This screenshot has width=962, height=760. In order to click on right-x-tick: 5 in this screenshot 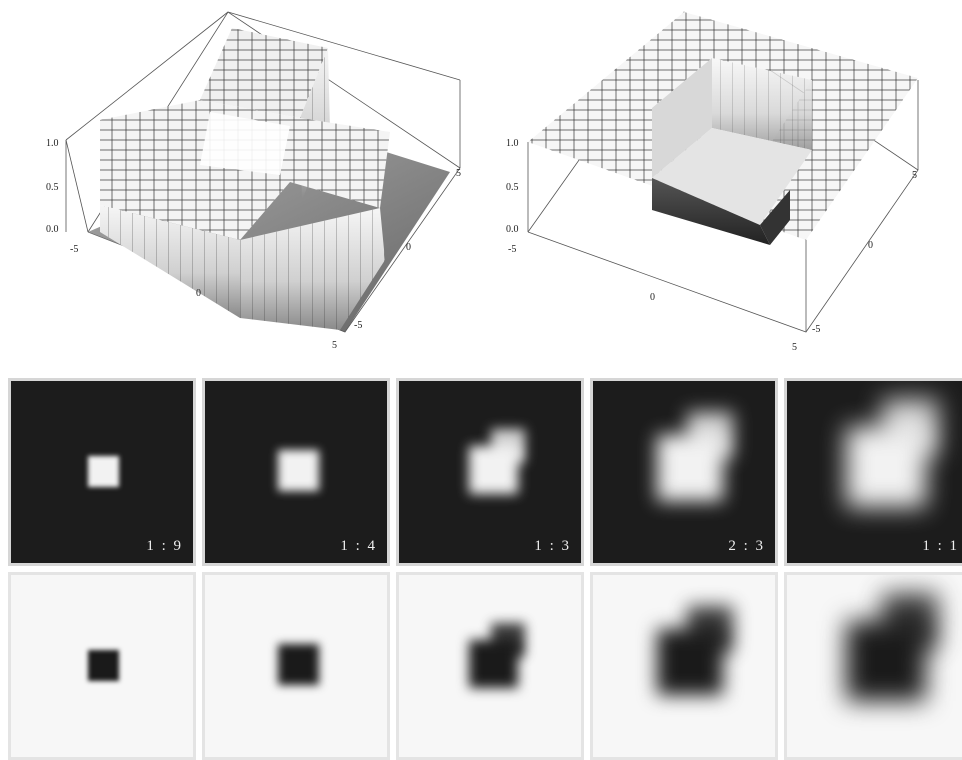, I will do `click(794, 347)`.